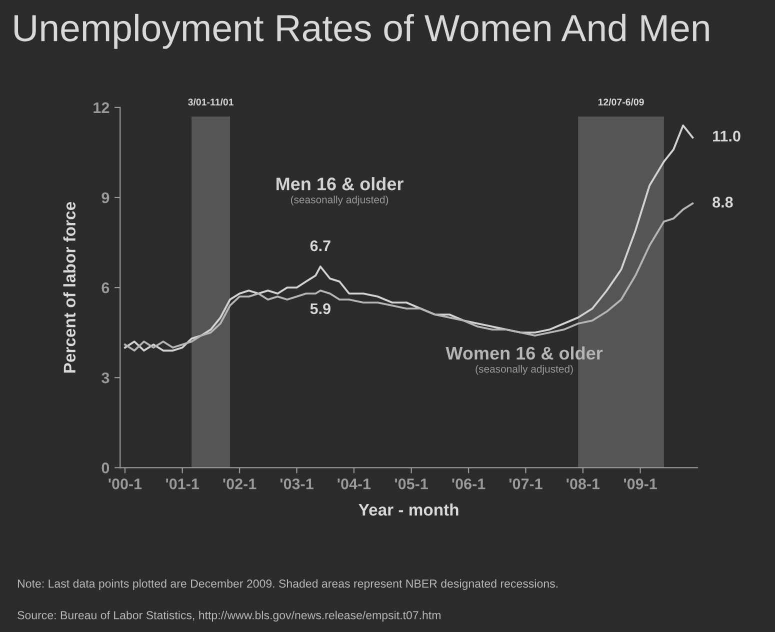 The image size is (775, 632). I want to click on x-tick-label: '02-1, so click(239, 484).